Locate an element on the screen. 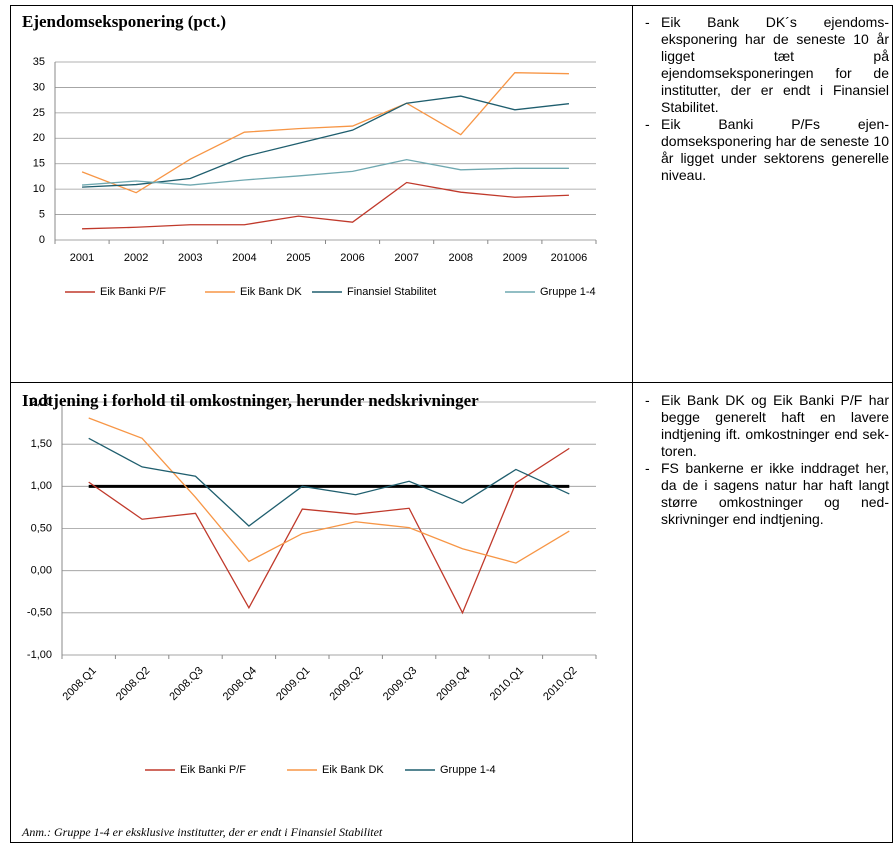 This screenshot has height=844, width=894. y-tick-label: 0,50 is located at coordinates (41, 528).